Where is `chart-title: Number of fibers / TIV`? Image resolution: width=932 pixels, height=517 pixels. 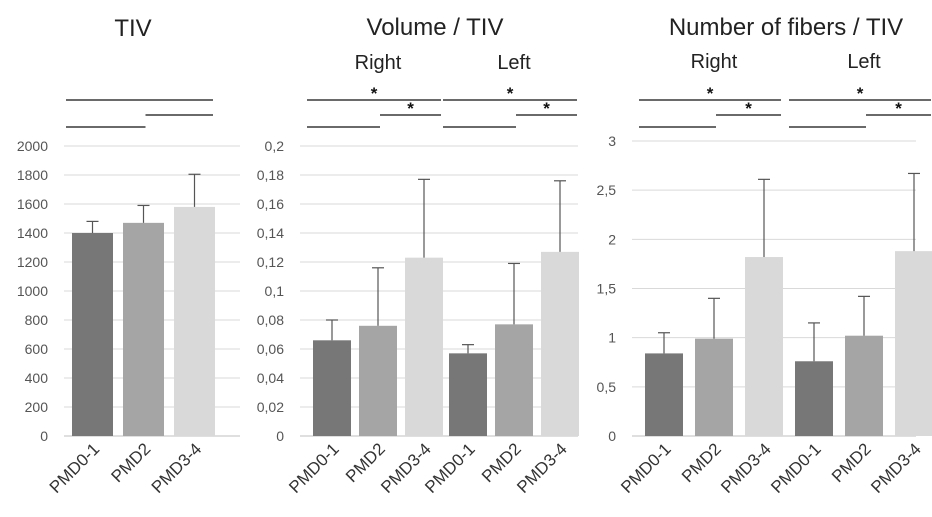 chart-title: Number of fibers / TIV is located at coordinates (786, 27).